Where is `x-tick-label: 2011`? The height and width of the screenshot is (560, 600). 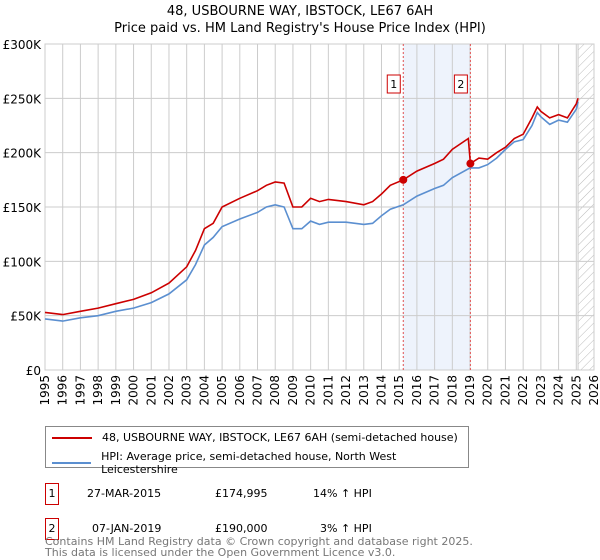 x-tick-label: 2011 is located at coordinates (328, 390).